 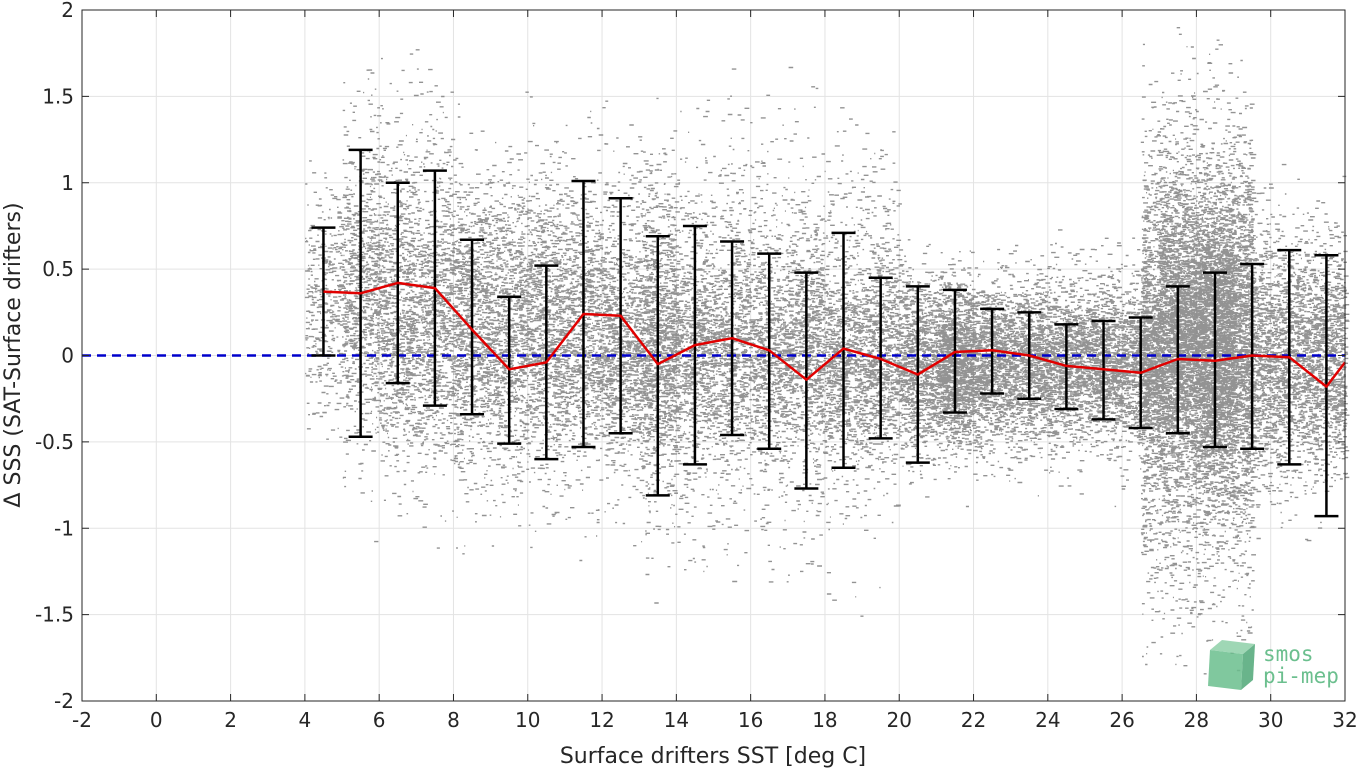 What do you see at coordinates (1047, 720) in the screenshot?
I see `x-tick-label: 24` at bounding box center [1047, 720].